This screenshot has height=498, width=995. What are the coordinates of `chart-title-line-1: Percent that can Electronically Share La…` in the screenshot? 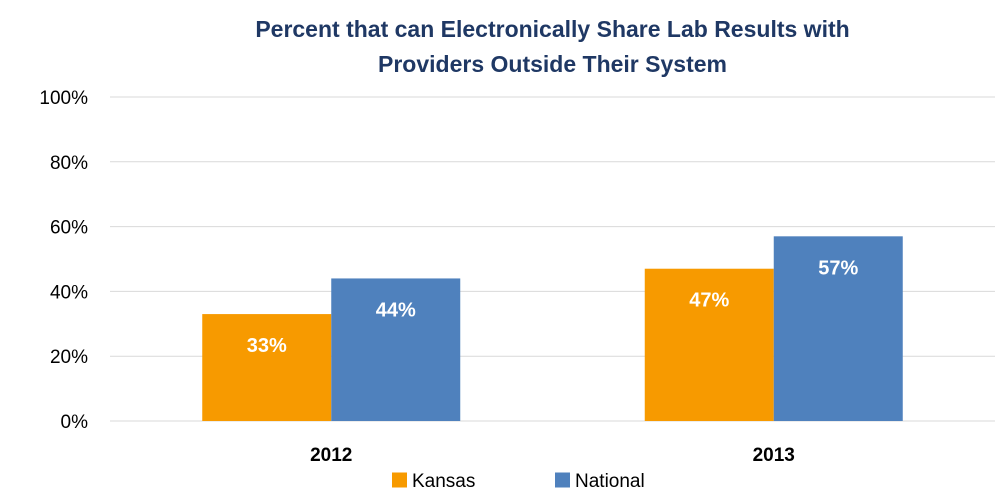 It's located at (552, 29).